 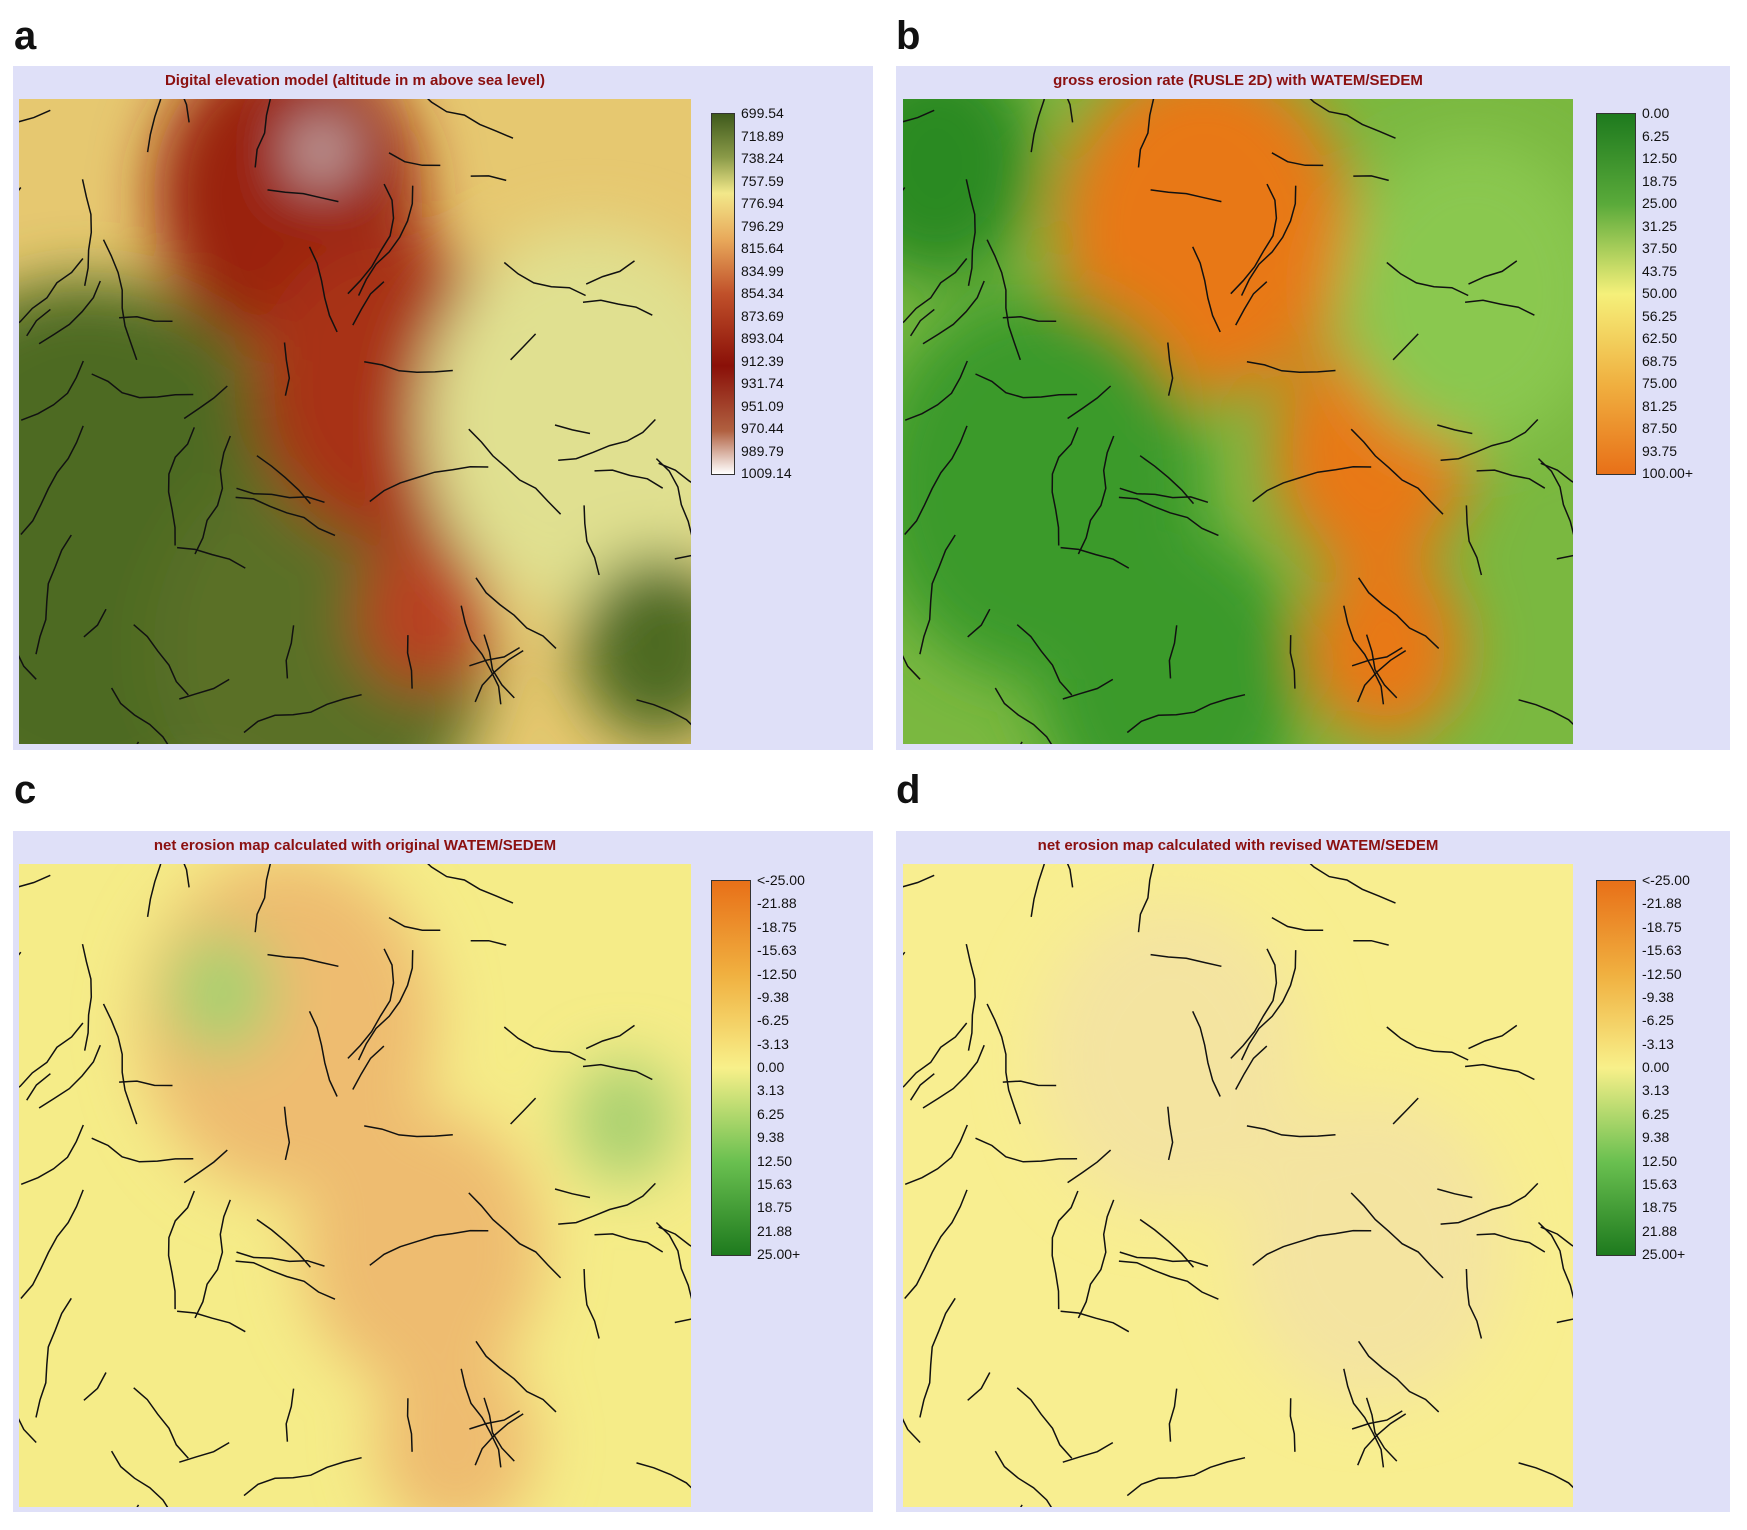 What do you see at coordinates (1660, 450) in the screenshot?
I see `legend-label: 93.75` at bounding box center [1660, 450].